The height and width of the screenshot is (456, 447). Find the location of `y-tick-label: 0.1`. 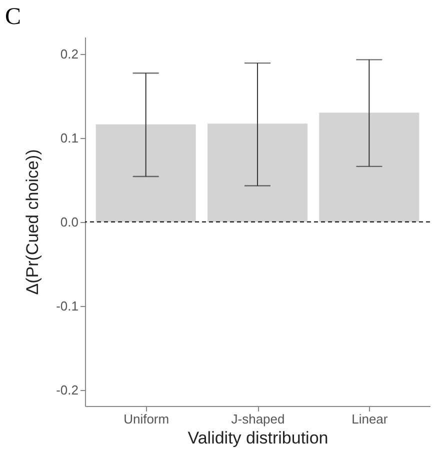

y-tick-label: 0.1 is located at coordinates (69, 138).